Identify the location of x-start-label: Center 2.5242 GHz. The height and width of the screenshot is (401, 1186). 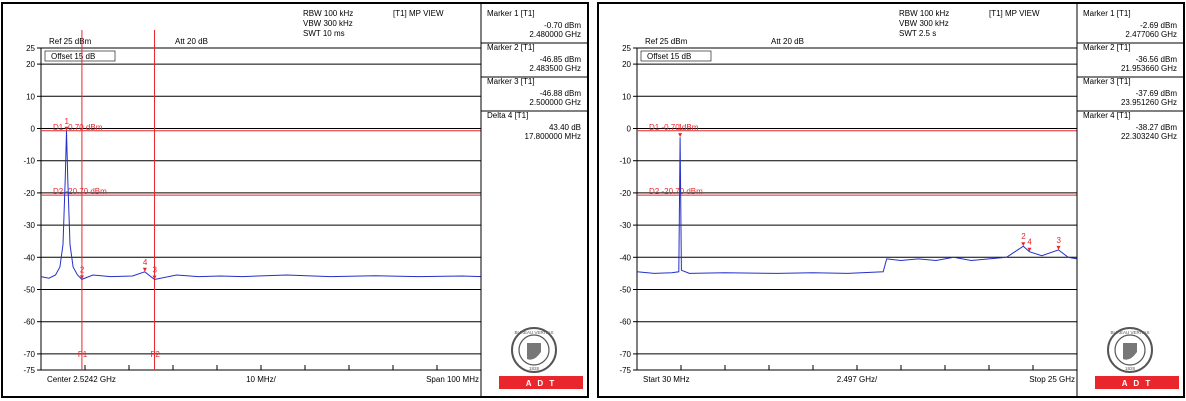
(81, 379).